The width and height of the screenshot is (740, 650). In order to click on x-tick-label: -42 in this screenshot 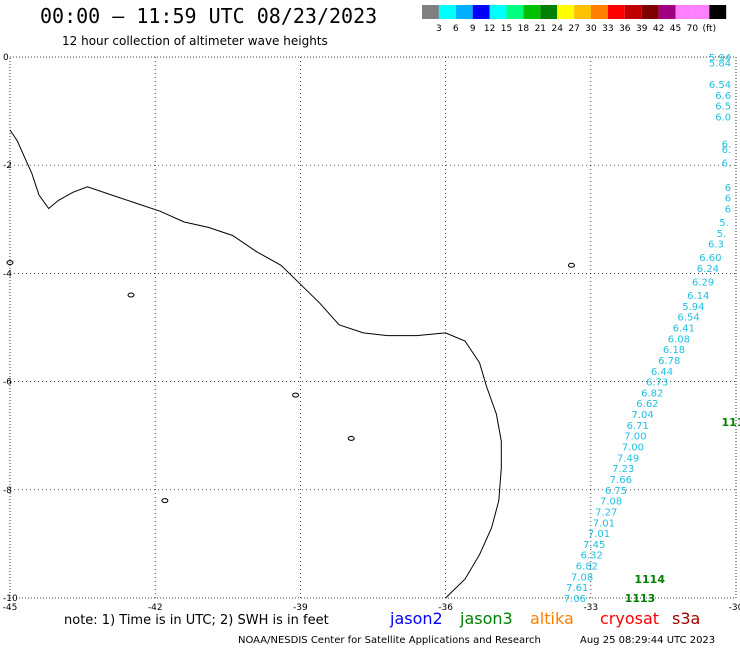, I will do `click(155, 607)`.